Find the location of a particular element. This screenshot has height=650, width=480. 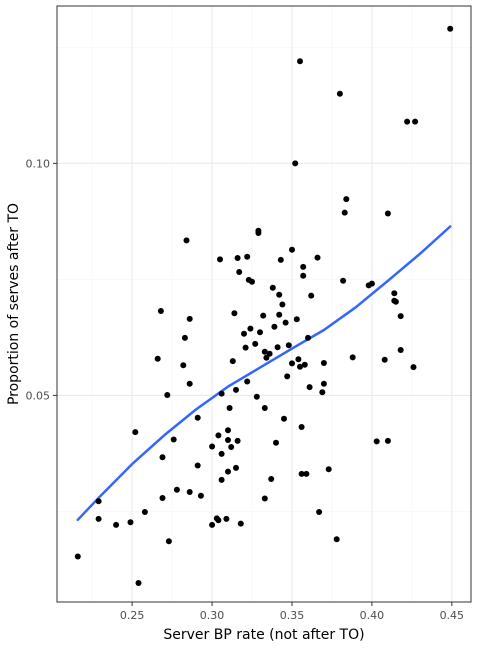

x-tick-label: 0.45 is located at coordinates (452, 615).